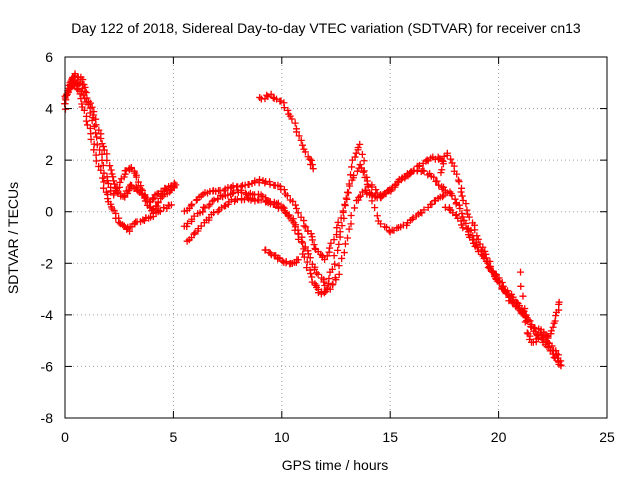 This screenshot has width=640, height=485. Describe the element at coordinates (286, 131) in the screenshot. I see `series-track-g` at that location.